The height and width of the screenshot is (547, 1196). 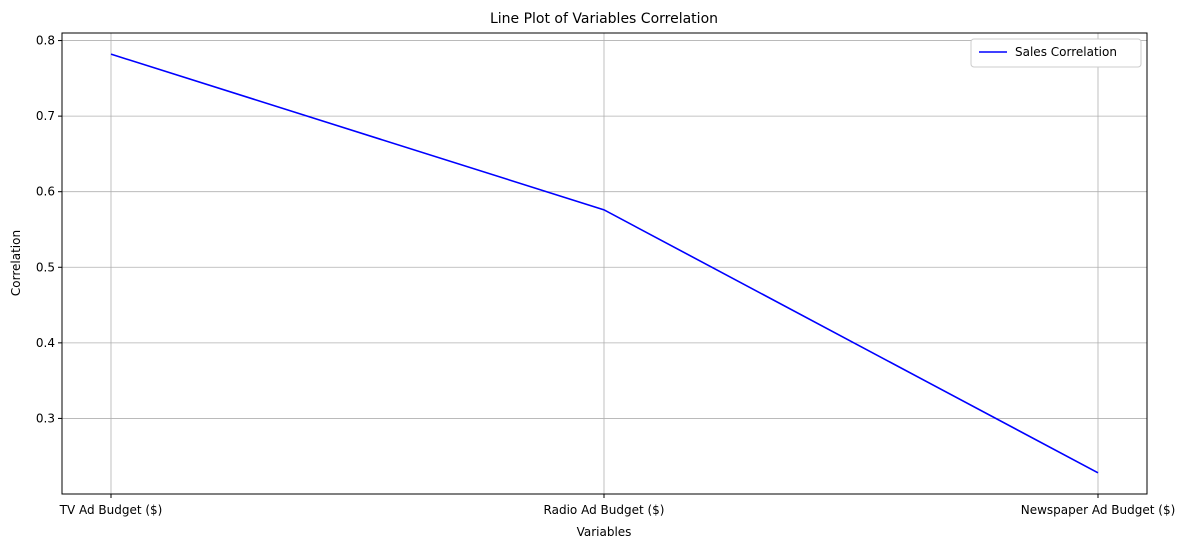 I want to click on y-tick-label: 0.4, so click(x=45, y=343).